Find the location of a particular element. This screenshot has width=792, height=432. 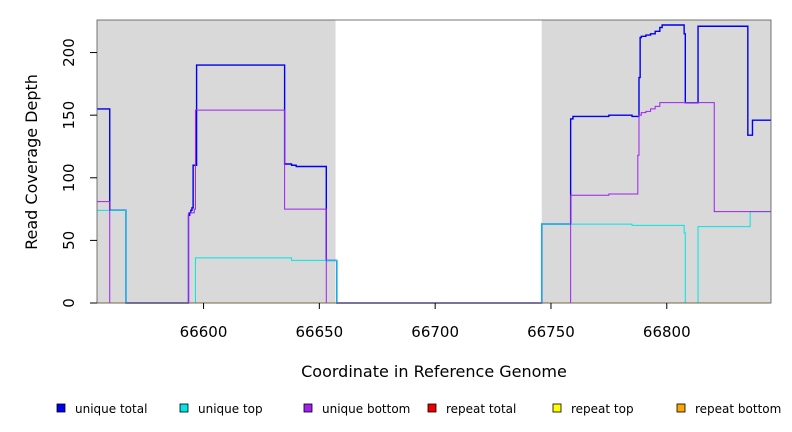

y-tick-label: 0 is located at coordinates (69, 303).